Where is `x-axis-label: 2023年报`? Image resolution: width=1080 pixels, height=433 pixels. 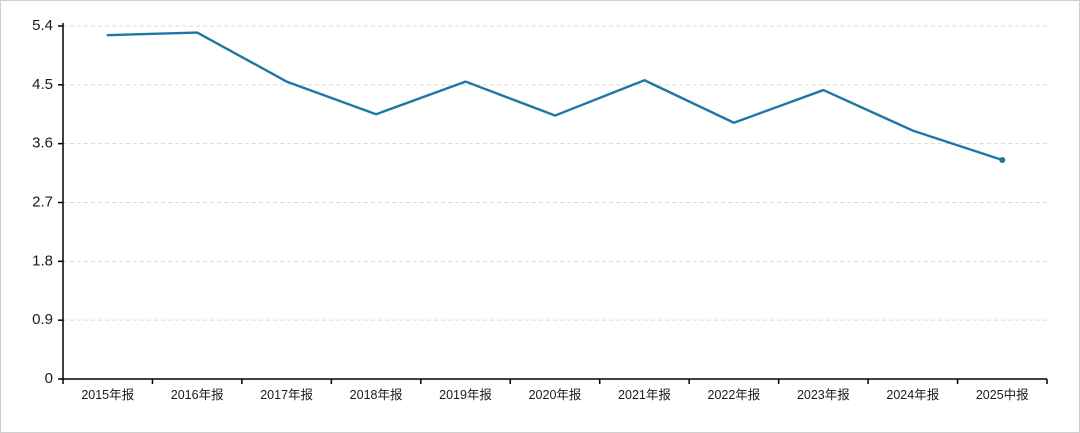
x-axis-label: 2023年报 is located at coordinates (823, 394).